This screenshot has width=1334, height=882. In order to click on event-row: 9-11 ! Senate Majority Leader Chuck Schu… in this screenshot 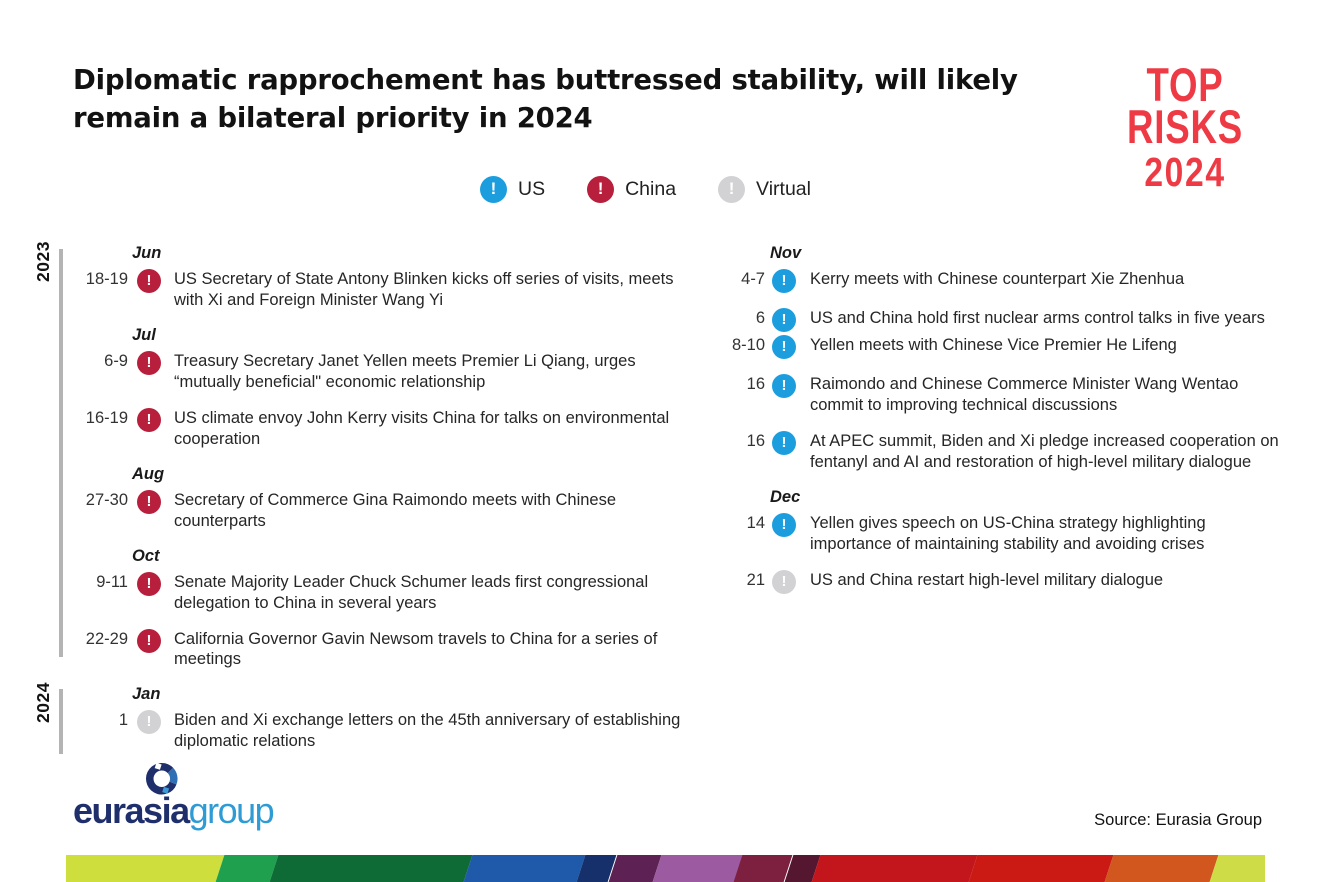, I will do `click(388, 592)`.